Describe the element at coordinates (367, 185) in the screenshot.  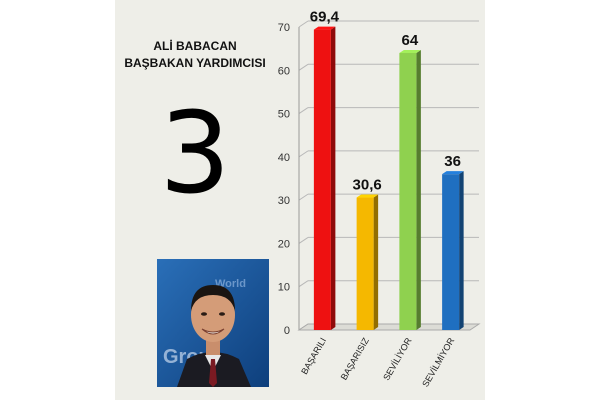
I see `data-label: 30,6` at that location.